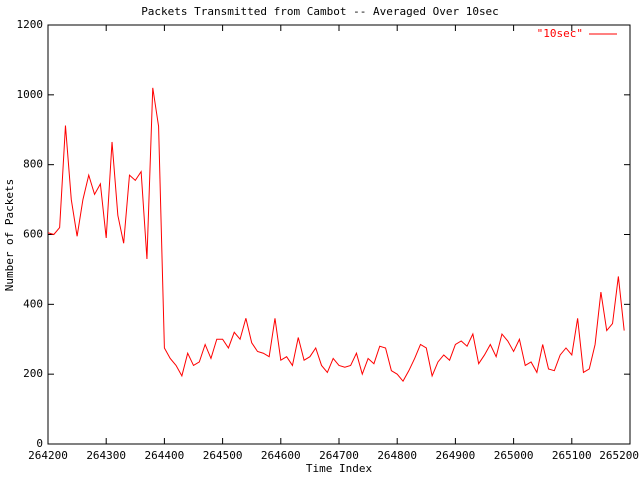 This screenshot has height=480, width=640. What do you see at coordinates (619, 455) in the screenshot?
I see `x-tick-label: 265200` at bounding box center [619, 455].